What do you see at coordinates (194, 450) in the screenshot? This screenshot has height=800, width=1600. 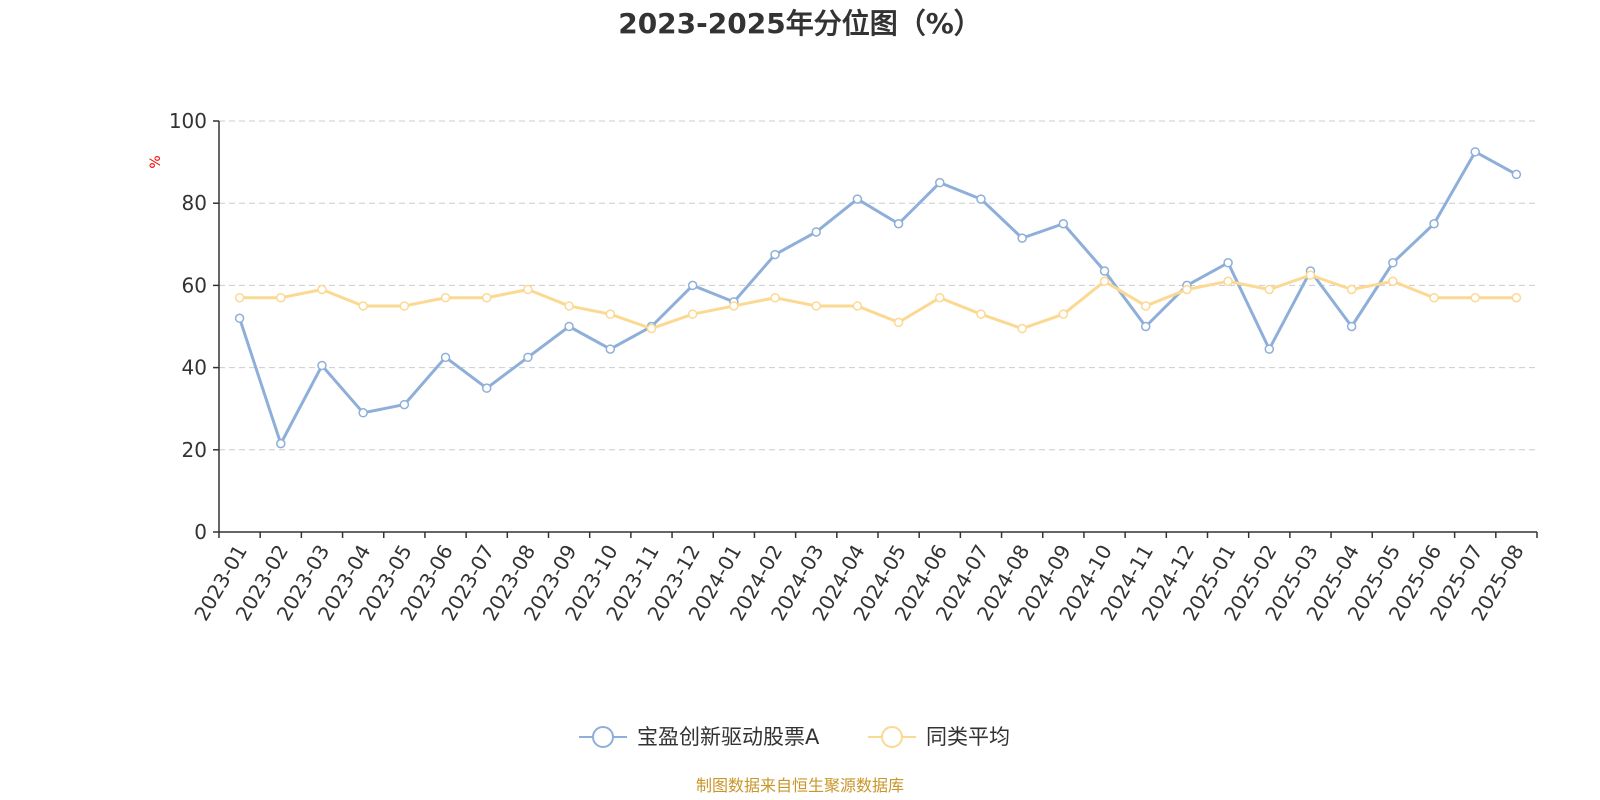 I see `y-tick-label: 20` at bounding box center [194, 450].